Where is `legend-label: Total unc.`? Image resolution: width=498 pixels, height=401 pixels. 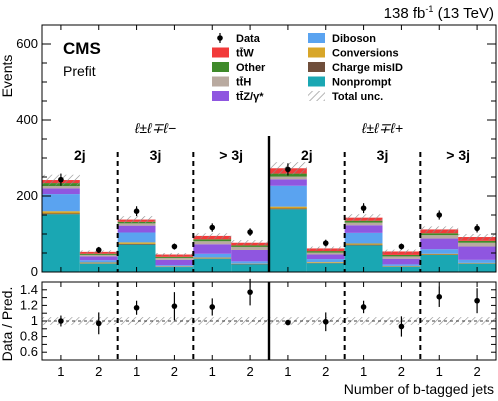 legend-label: Total unc. is located at coordinates (357, 97).